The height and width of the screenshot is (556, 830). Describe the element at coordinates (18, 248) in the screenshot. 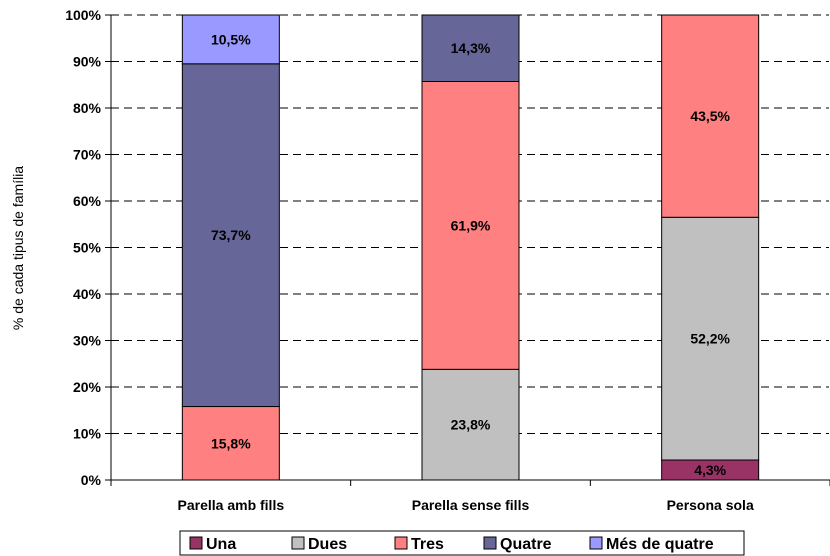

I see `y-axis-label: % de cada tipus de família` at that location.